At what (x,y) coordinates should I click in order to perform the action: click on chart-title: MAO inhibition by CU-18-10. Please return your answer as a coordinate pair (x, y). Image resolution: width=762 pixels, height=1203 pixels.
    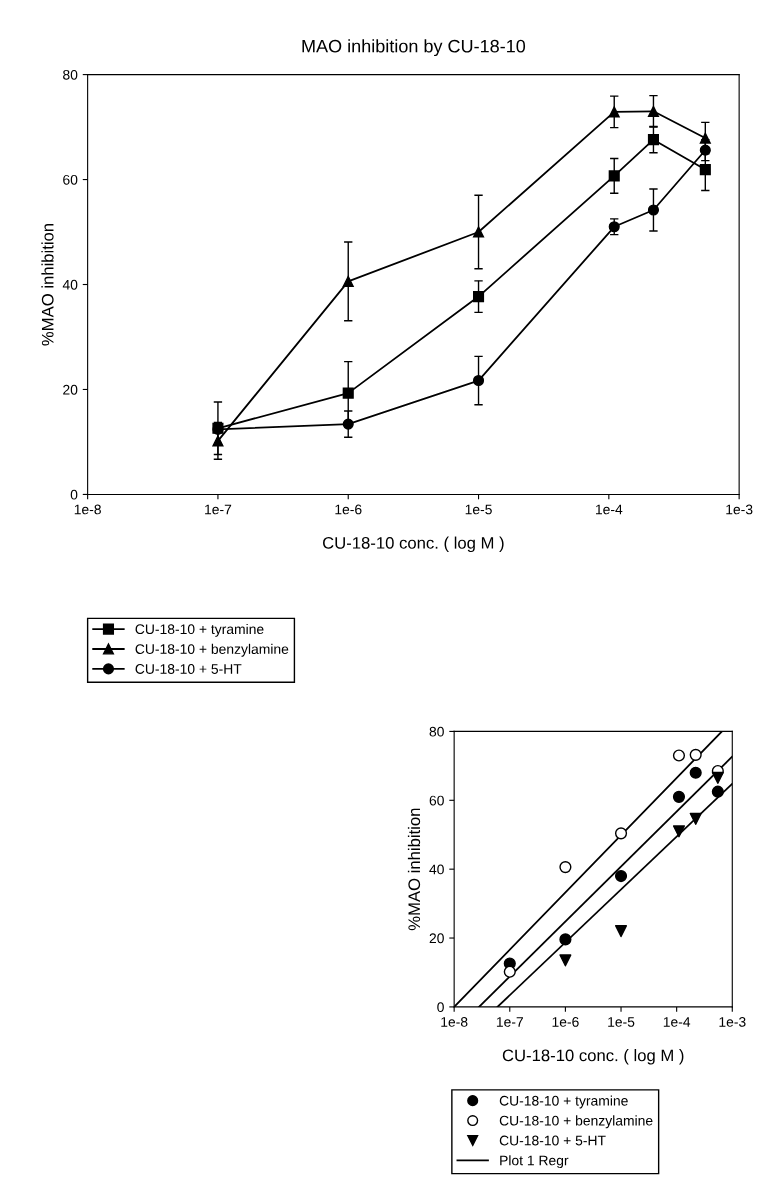
    Looking at the image, I should click on (414, 48).